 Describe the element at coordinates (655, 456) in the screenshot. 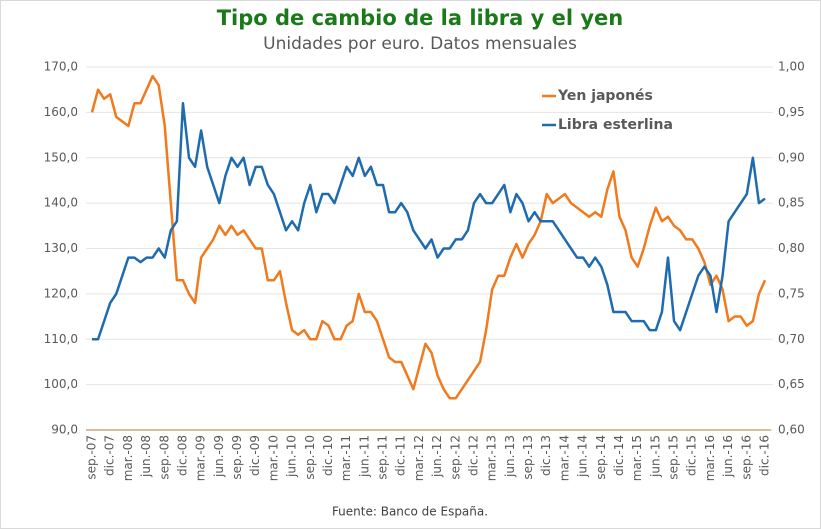

I see `x-tick-label: jun.-15` at that location.